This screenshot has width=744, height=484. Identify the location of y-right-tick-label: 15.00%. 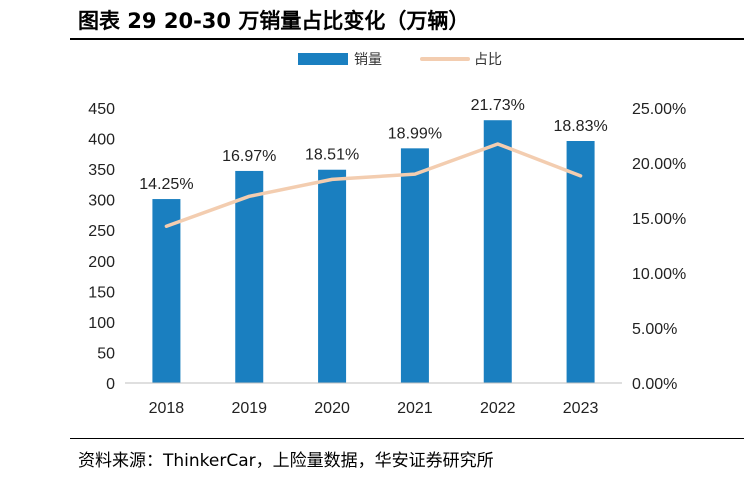
(659, 219).